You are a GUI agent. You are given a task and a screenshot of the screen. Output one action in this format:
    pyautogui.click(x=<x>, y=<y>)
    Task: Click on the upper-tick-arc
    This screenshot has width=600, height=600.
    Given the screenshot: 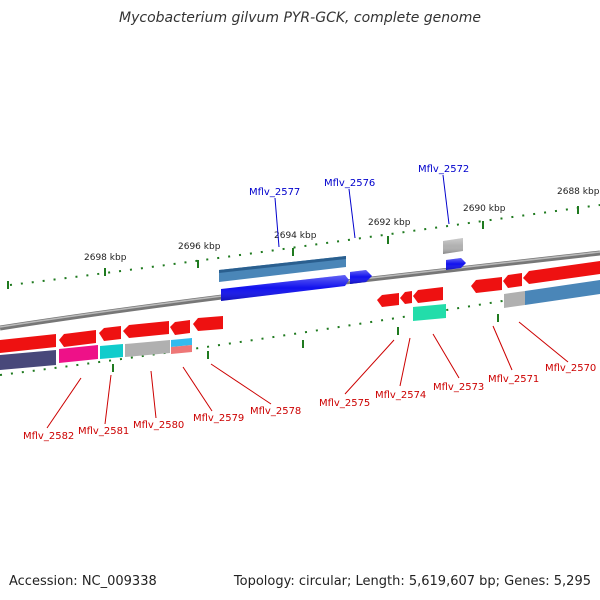 What is the action you would take?
    pyautogui.click(x=304, y=245)
    